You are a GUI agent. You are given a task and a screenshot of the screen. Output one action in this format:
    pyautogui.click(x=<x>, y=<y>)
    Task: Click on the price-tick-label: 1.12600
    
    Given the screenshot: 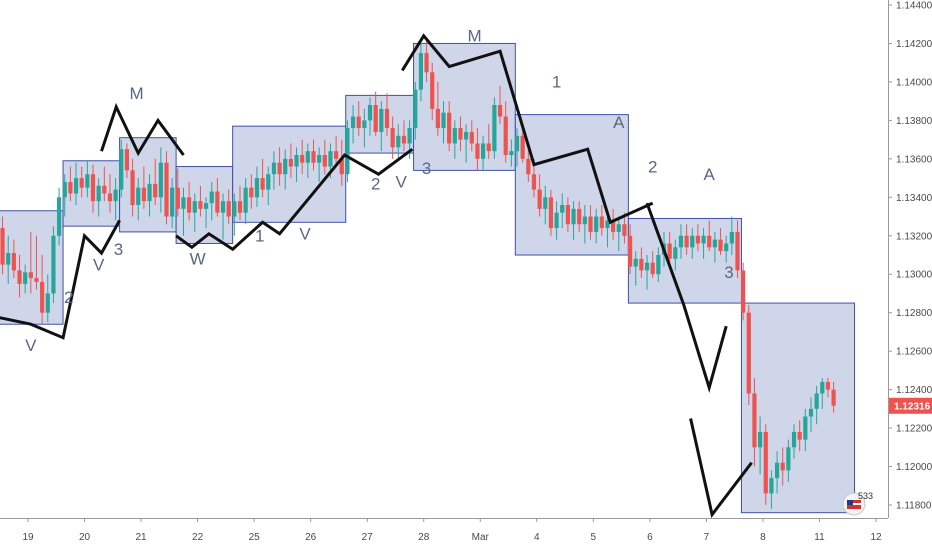 What is the action you would take?
    pyautogui.click(x=914, y=352)
    